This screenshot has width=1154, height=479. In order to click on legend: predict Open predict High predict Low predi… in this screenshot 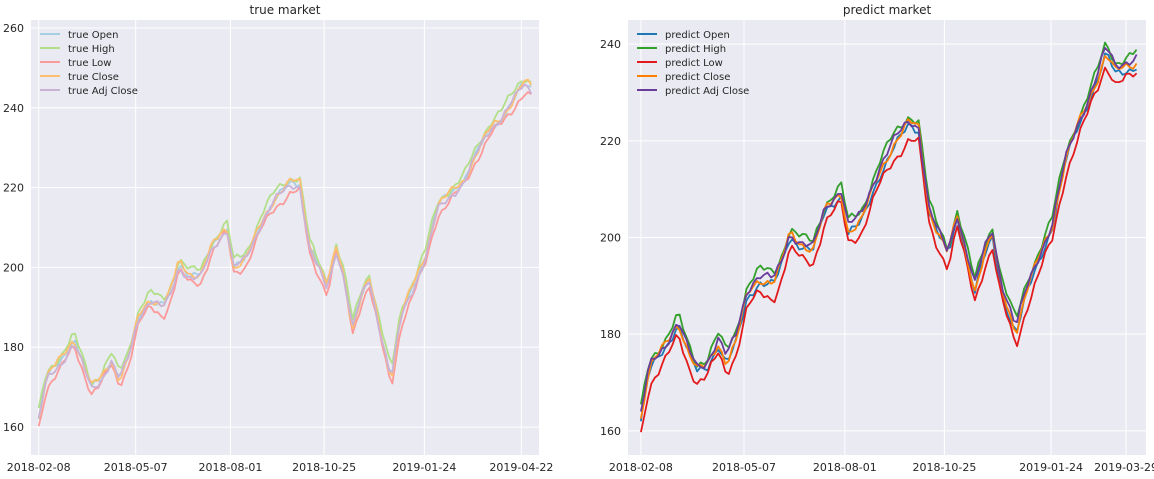, I will do `click(693, 63)`.